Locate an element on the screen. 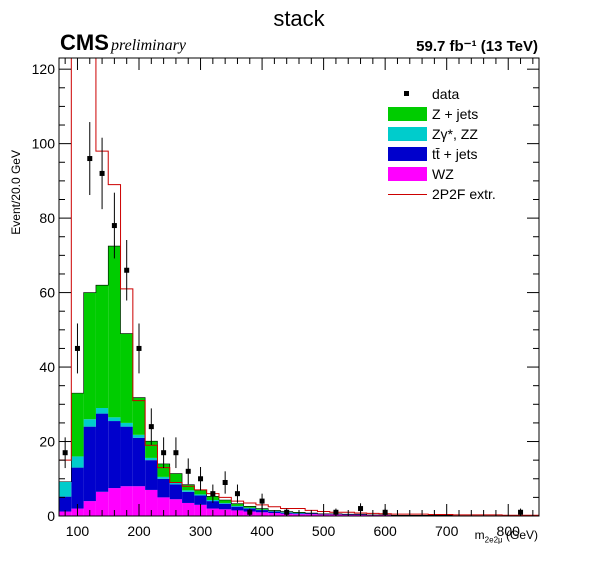 The image size is (598, 574). x-tick-label-200: 200 is located at coordinates (139, 531).